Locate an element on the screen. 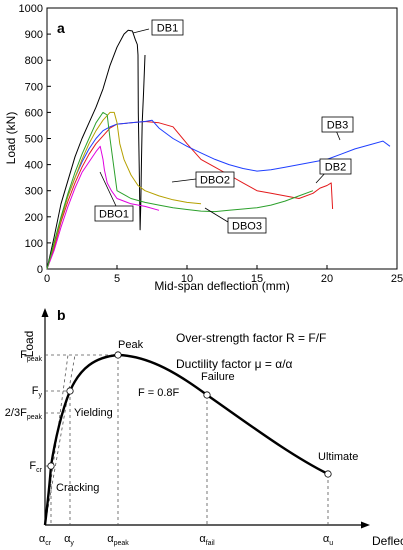 The height and width of the screenshot is (550, 403). panel-a-x-axis-title: Mid-span deflection (mm) is located at coordinates (221, 286).